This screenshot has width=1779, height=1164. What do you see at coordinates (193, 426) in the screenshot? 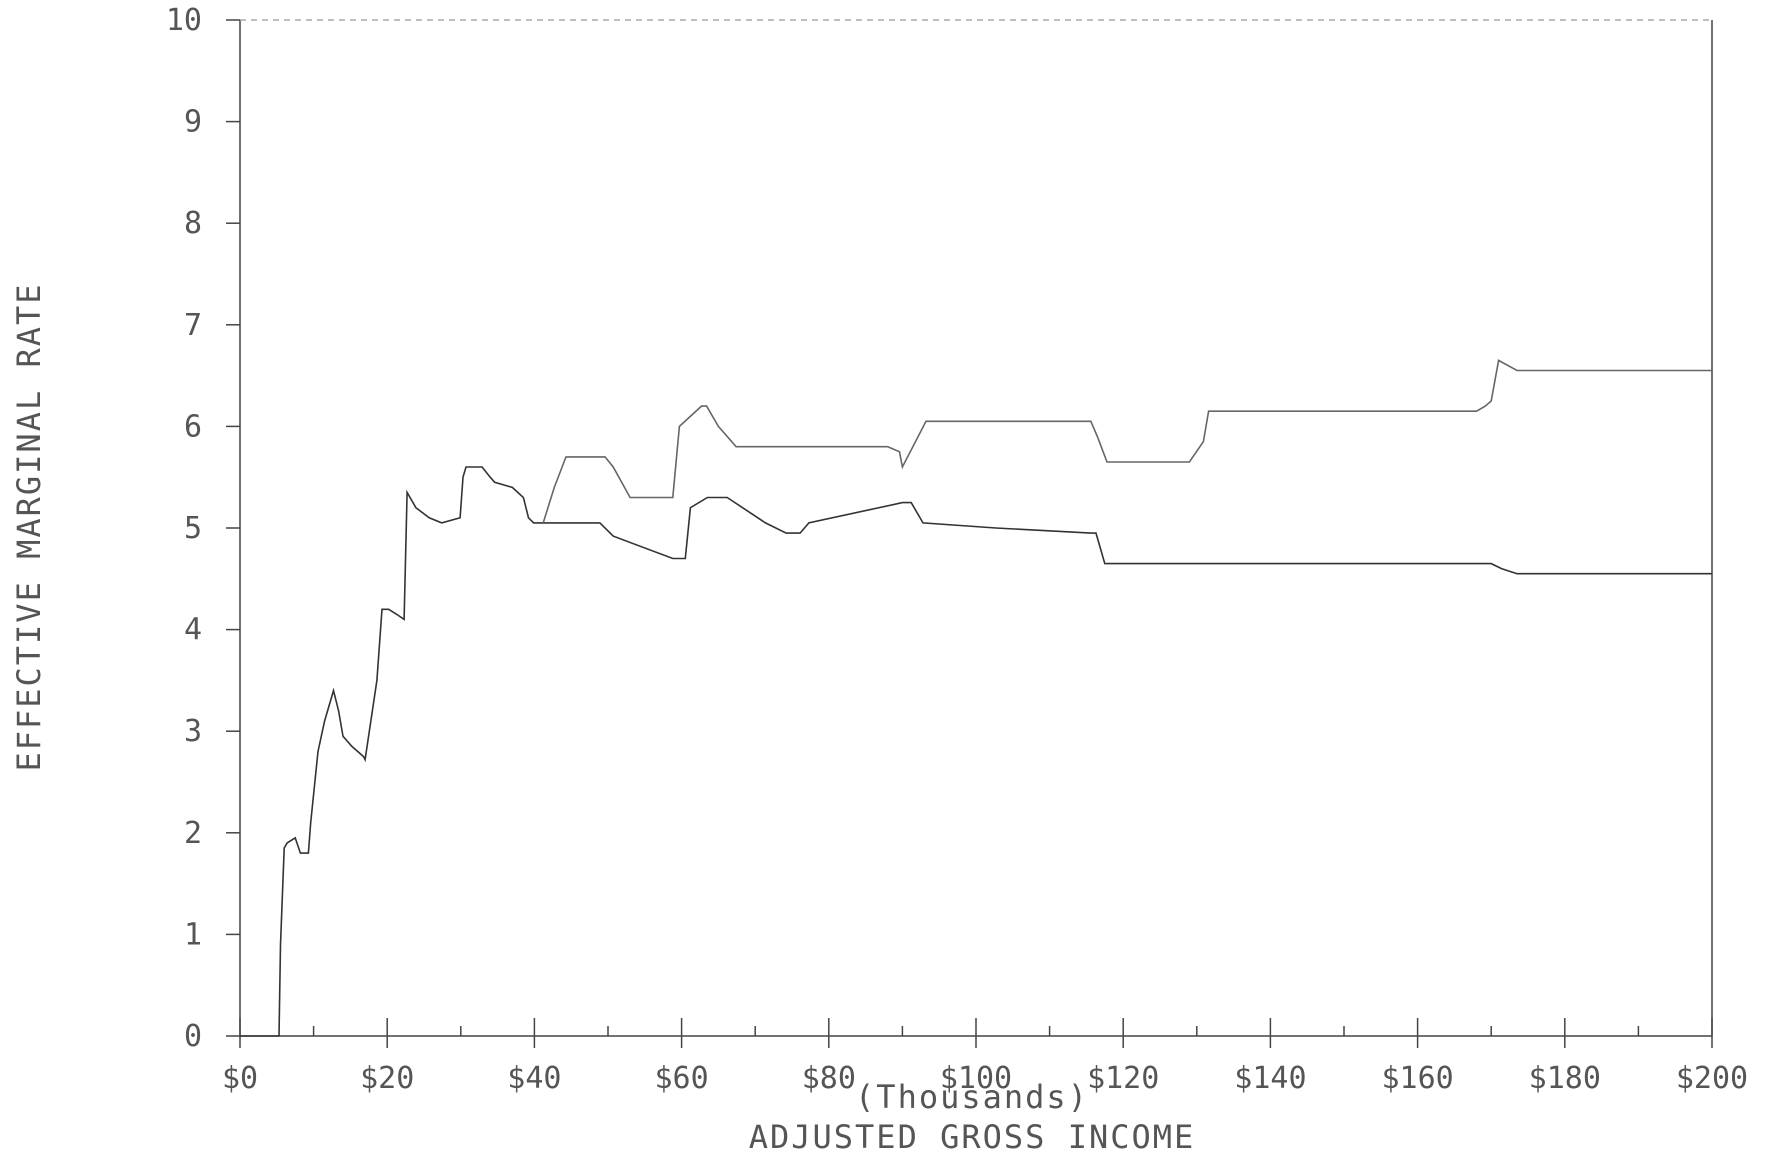
I see `y-tick-label: 6` at bounding box center [193, 426].